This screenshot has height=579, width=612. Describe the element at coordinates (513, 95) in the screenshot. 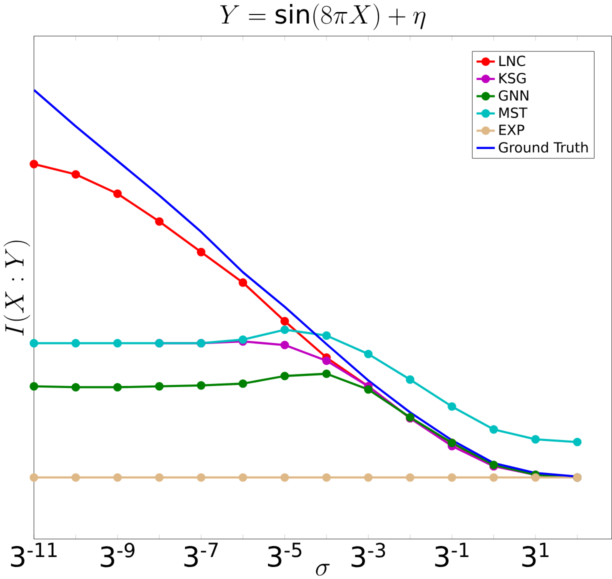

I see `legend-label: GNN` at that location.